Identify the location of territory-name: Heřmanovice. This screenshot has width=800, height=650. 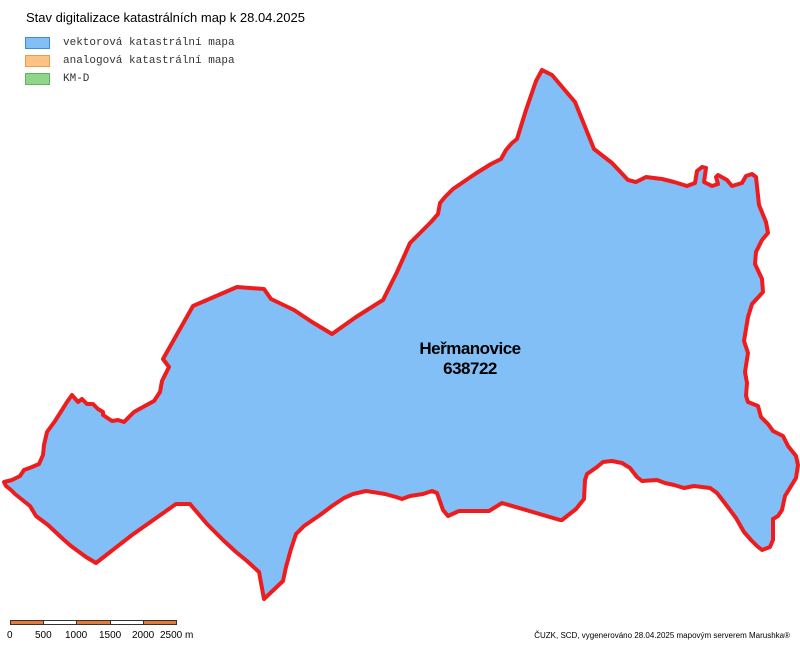
(470, 348).